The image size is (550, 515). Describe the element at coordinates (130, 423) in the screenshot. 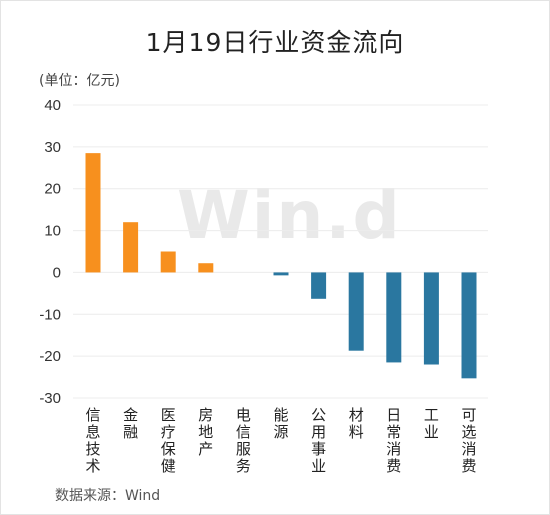

I see `x-category-label: 金融` at that location.